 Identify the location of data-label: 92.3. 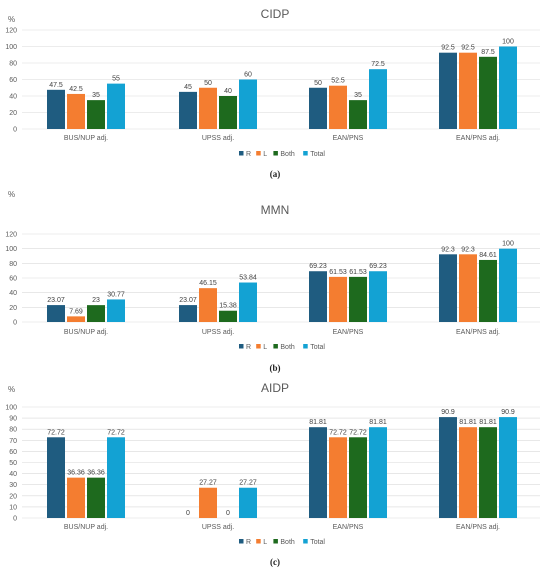
(468, 249).